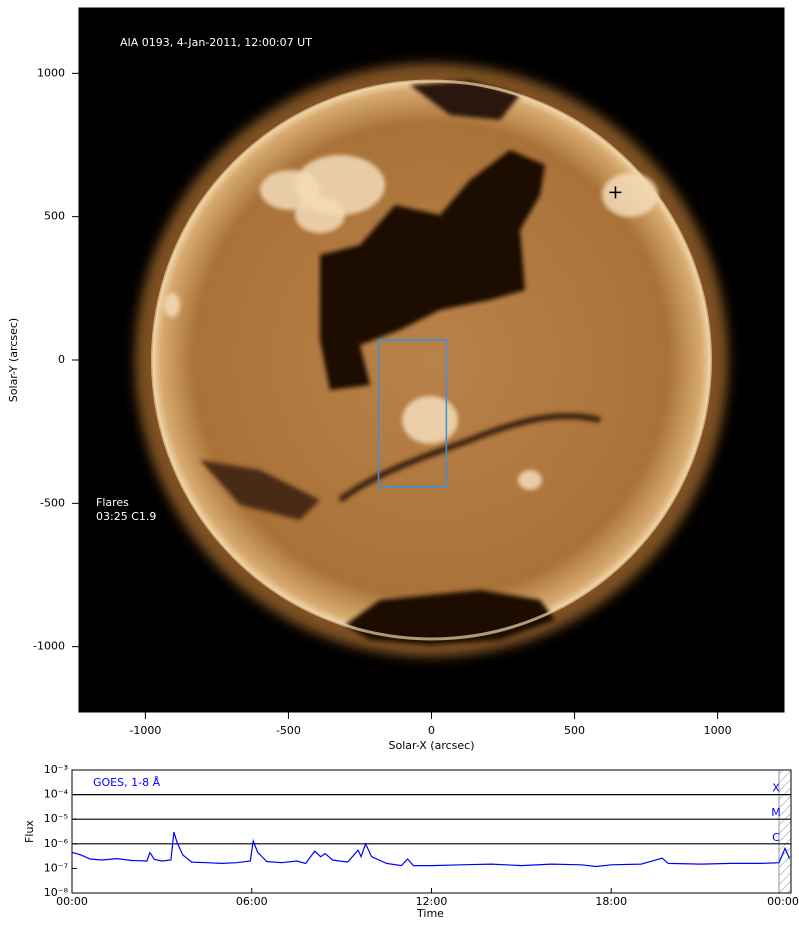 The image size is (799, 939). What do you see at coordinates (431, 849) in the screenshot?
I see `flux-line` at bounding box center [431, 849].